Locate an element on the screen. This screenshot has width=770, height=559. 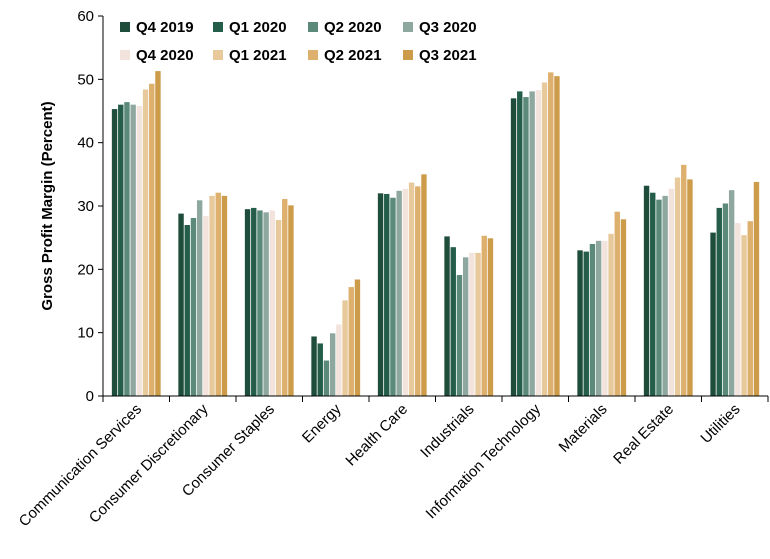
x-category-label: Consumer Discretionary is located at coordinates (149, 463).